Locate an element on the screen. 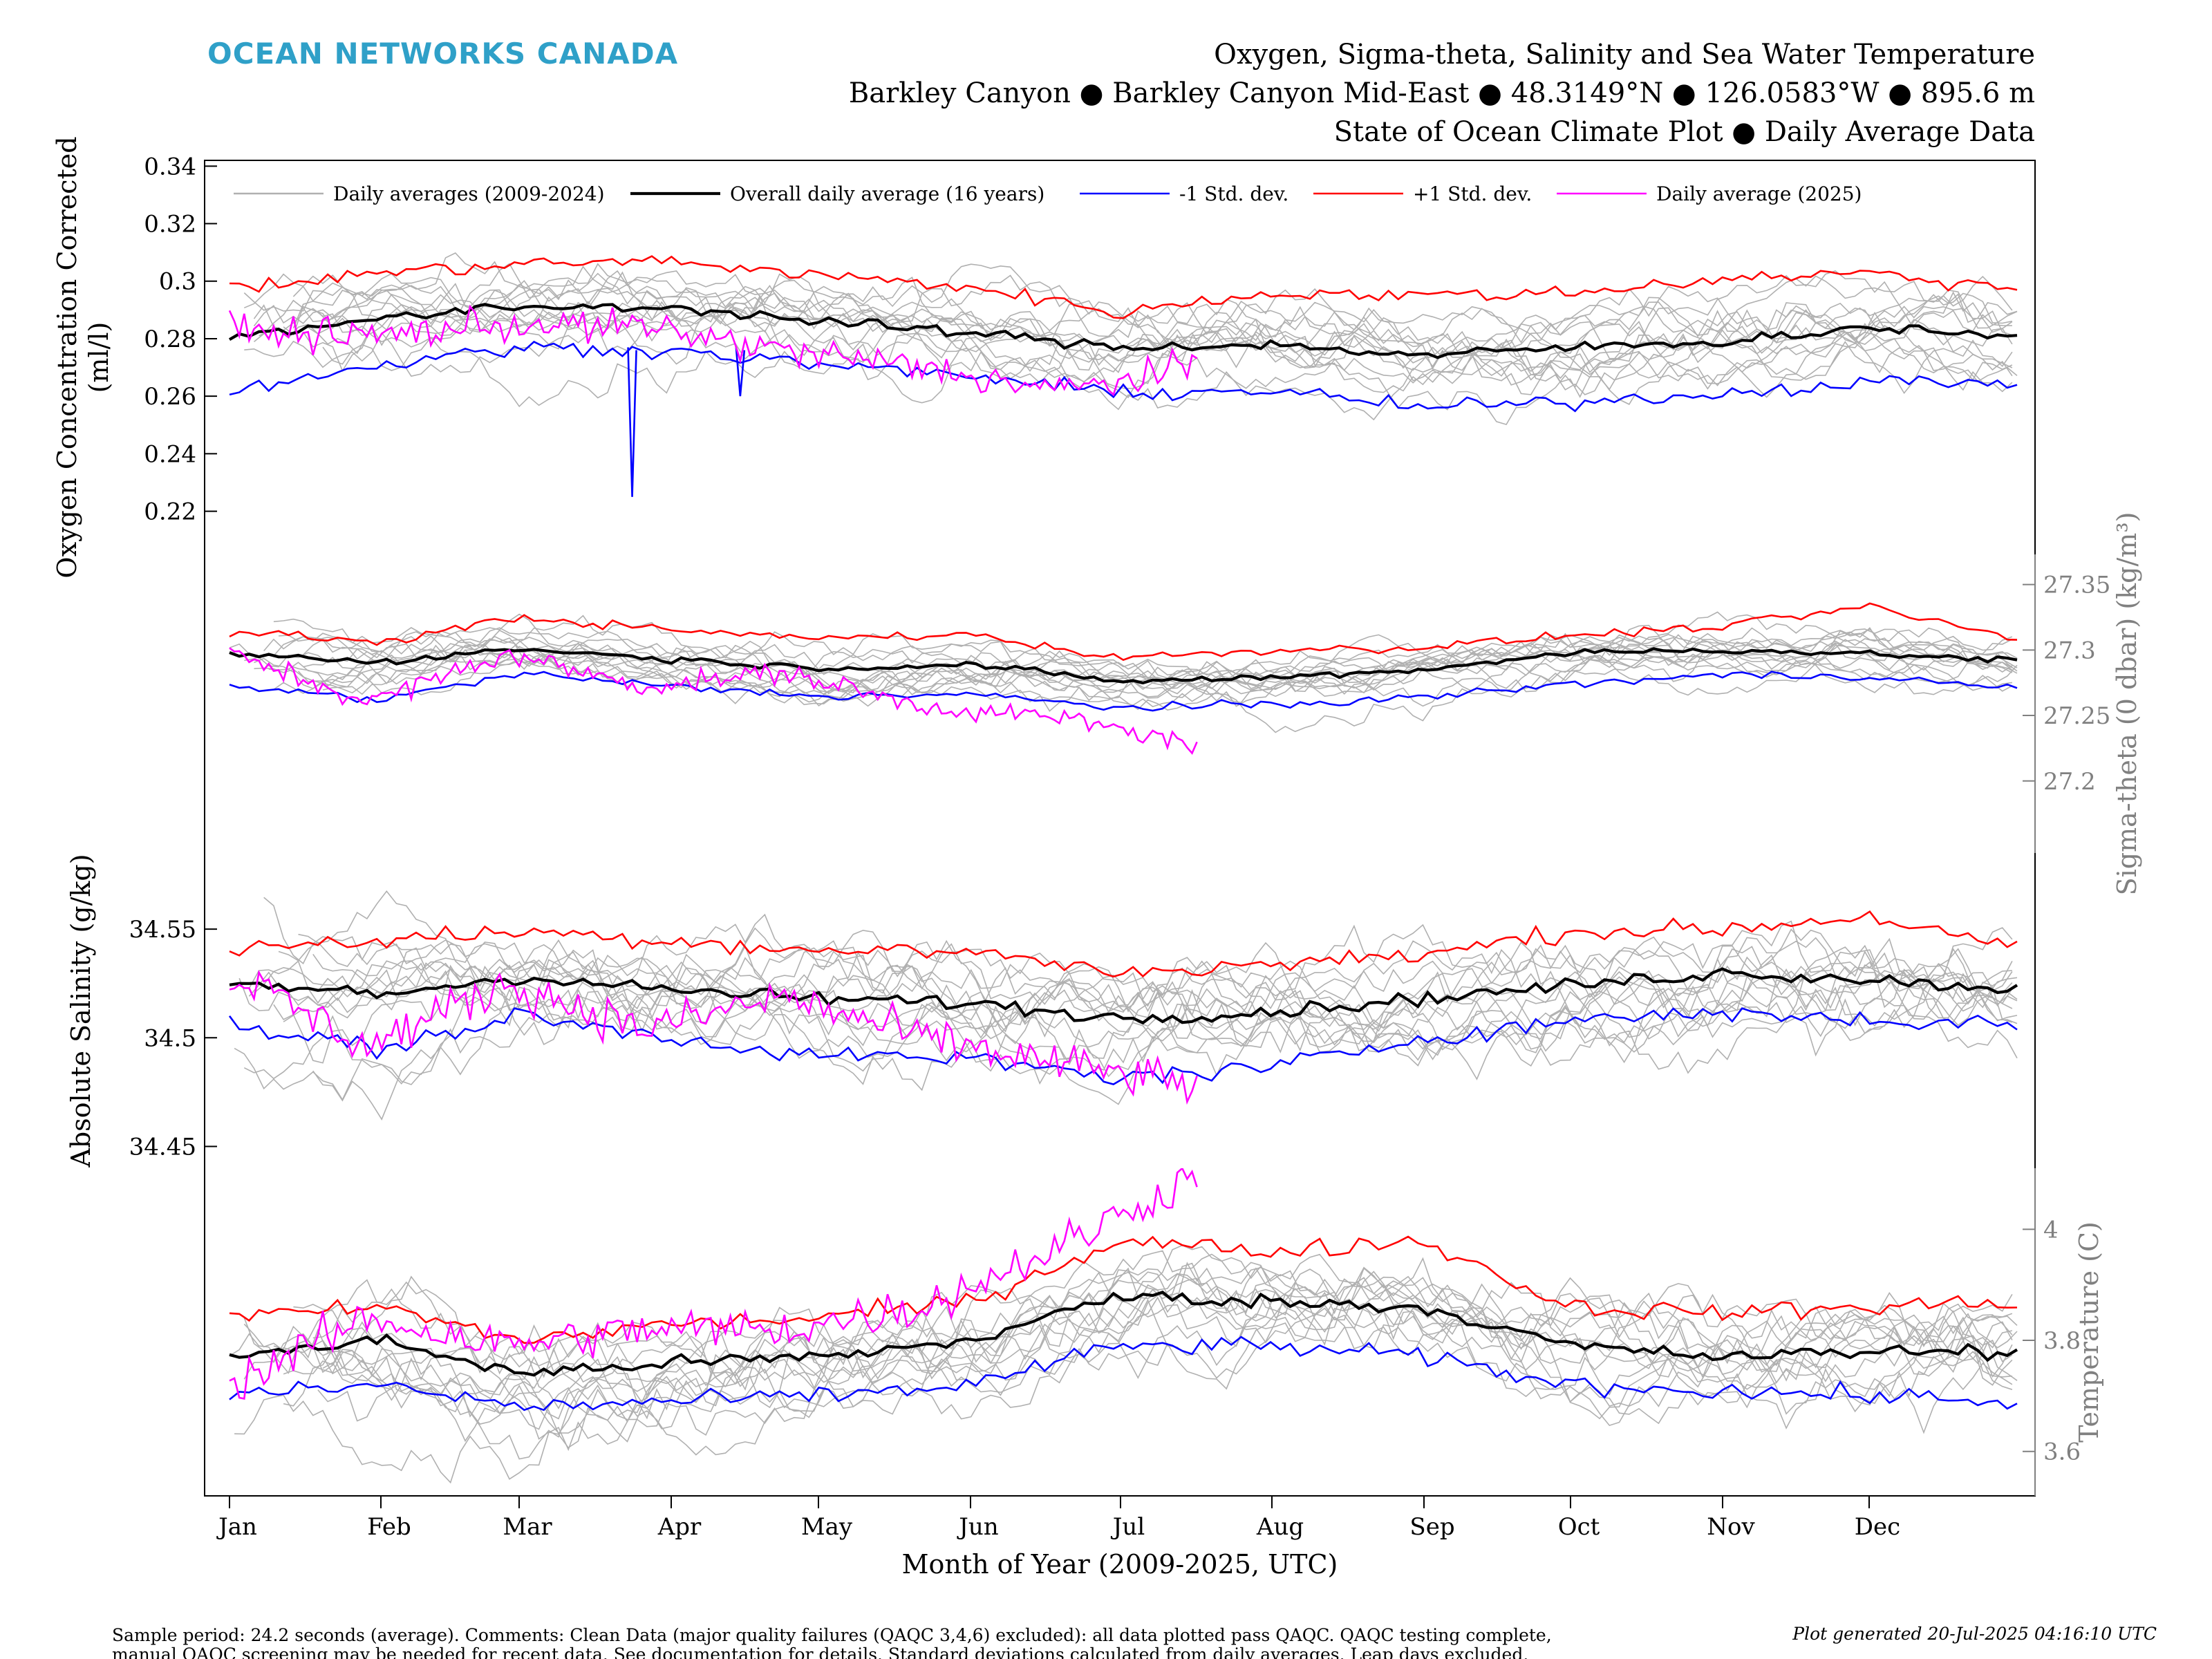  legend-entry-label: -1 Std. dev. is located at coordinates (1234, 194).